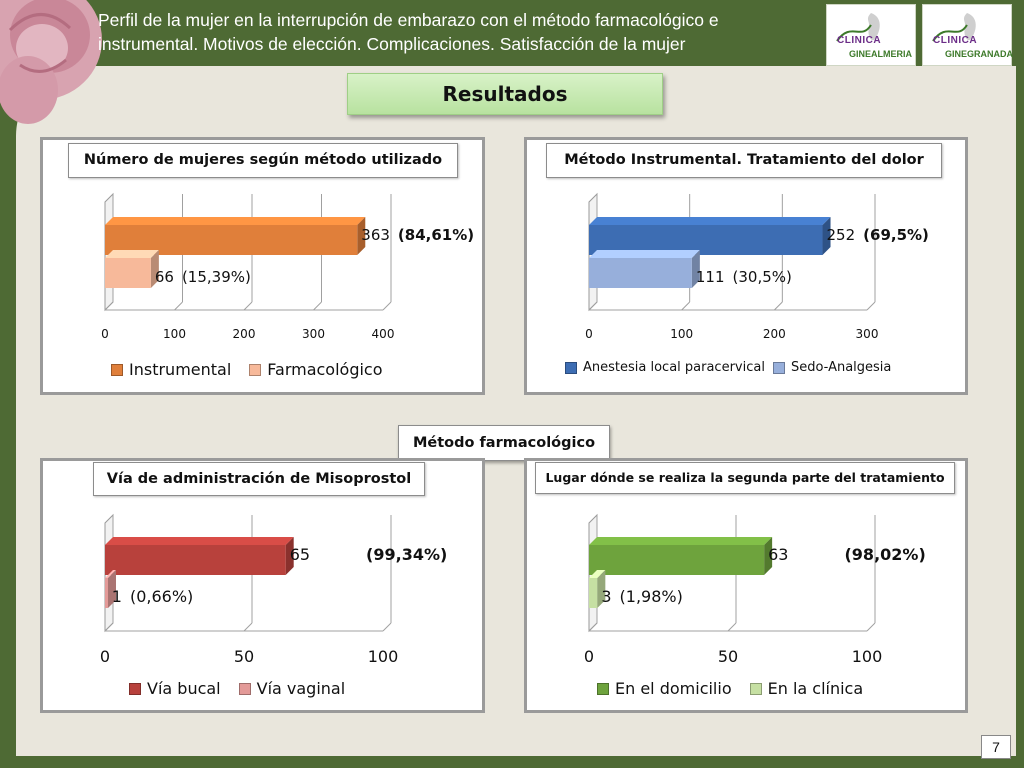 This screenshot has height=768, width=1024. Describe the element at coordinates (884, 554) in the screenshot. I see `data-pct: (98,02%)` at that location.